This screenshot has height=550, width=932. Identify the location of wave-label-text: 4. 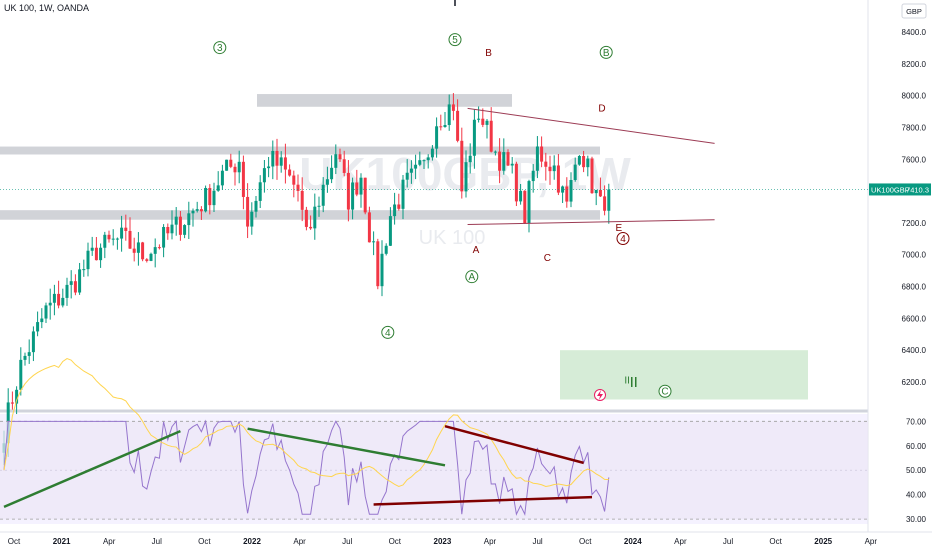
(388, 333).